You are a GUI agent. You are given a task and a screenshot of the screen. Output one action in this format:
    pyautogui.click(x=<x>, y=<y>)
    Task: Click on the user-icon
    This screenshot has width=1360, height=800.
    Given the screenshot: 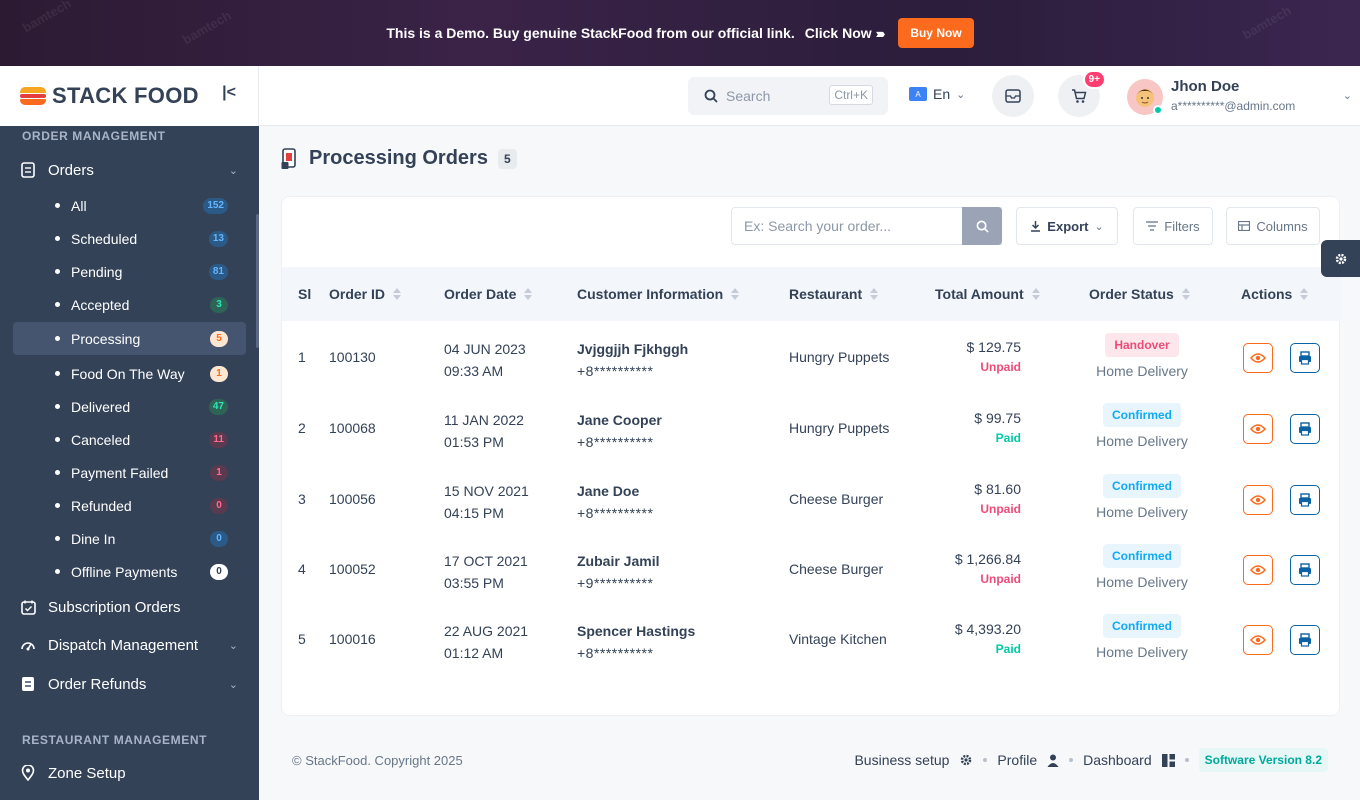 What is the action you would take?
    pyautogui.click(x=1053, y=760)
    